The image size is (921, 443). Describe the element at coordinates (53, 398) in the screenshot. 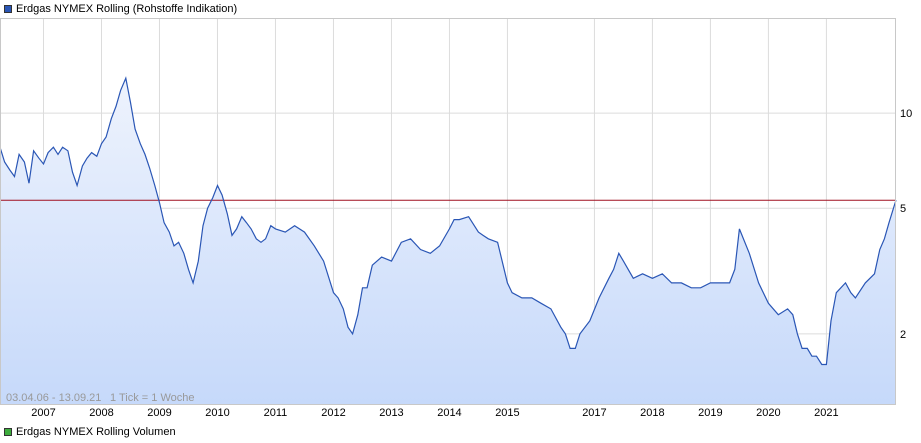

I see `date-range-label: 03.04.06 - 13.09.21` at that location.